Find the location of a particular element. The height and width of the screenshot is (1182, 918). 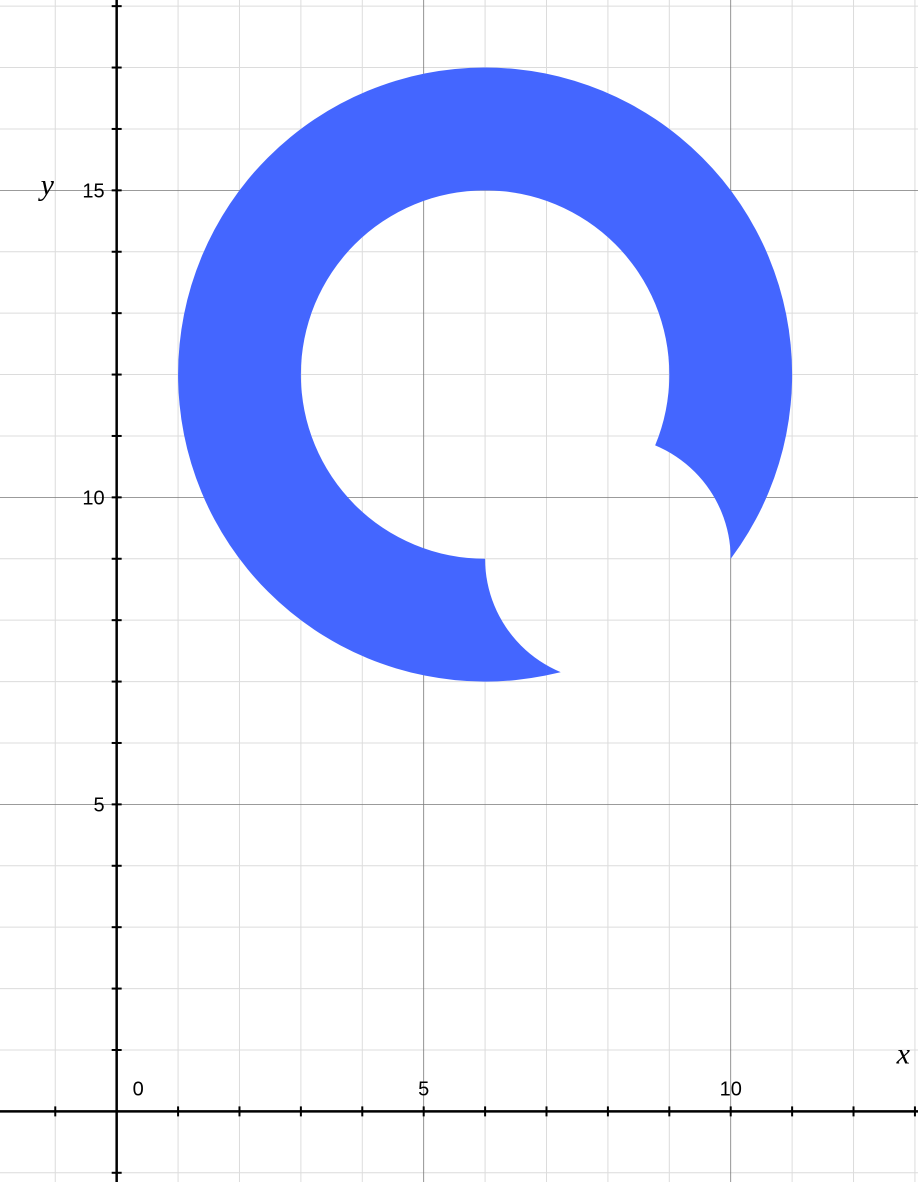

y-tick-label: 15 is located at coordinates (93, 191).